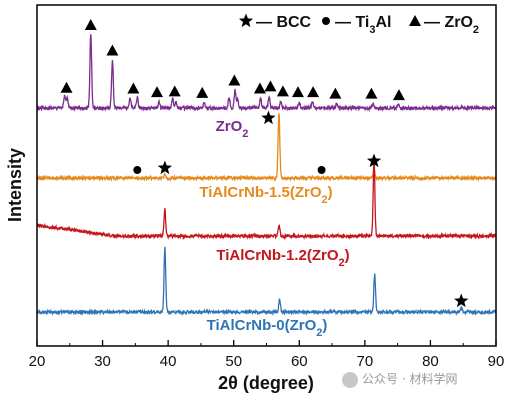 The height and width of the screenshot is (402, 506). Describe the element at coordinates (496, 361) in the screenshot. I see `x-tick-label-7: 90` at that location.